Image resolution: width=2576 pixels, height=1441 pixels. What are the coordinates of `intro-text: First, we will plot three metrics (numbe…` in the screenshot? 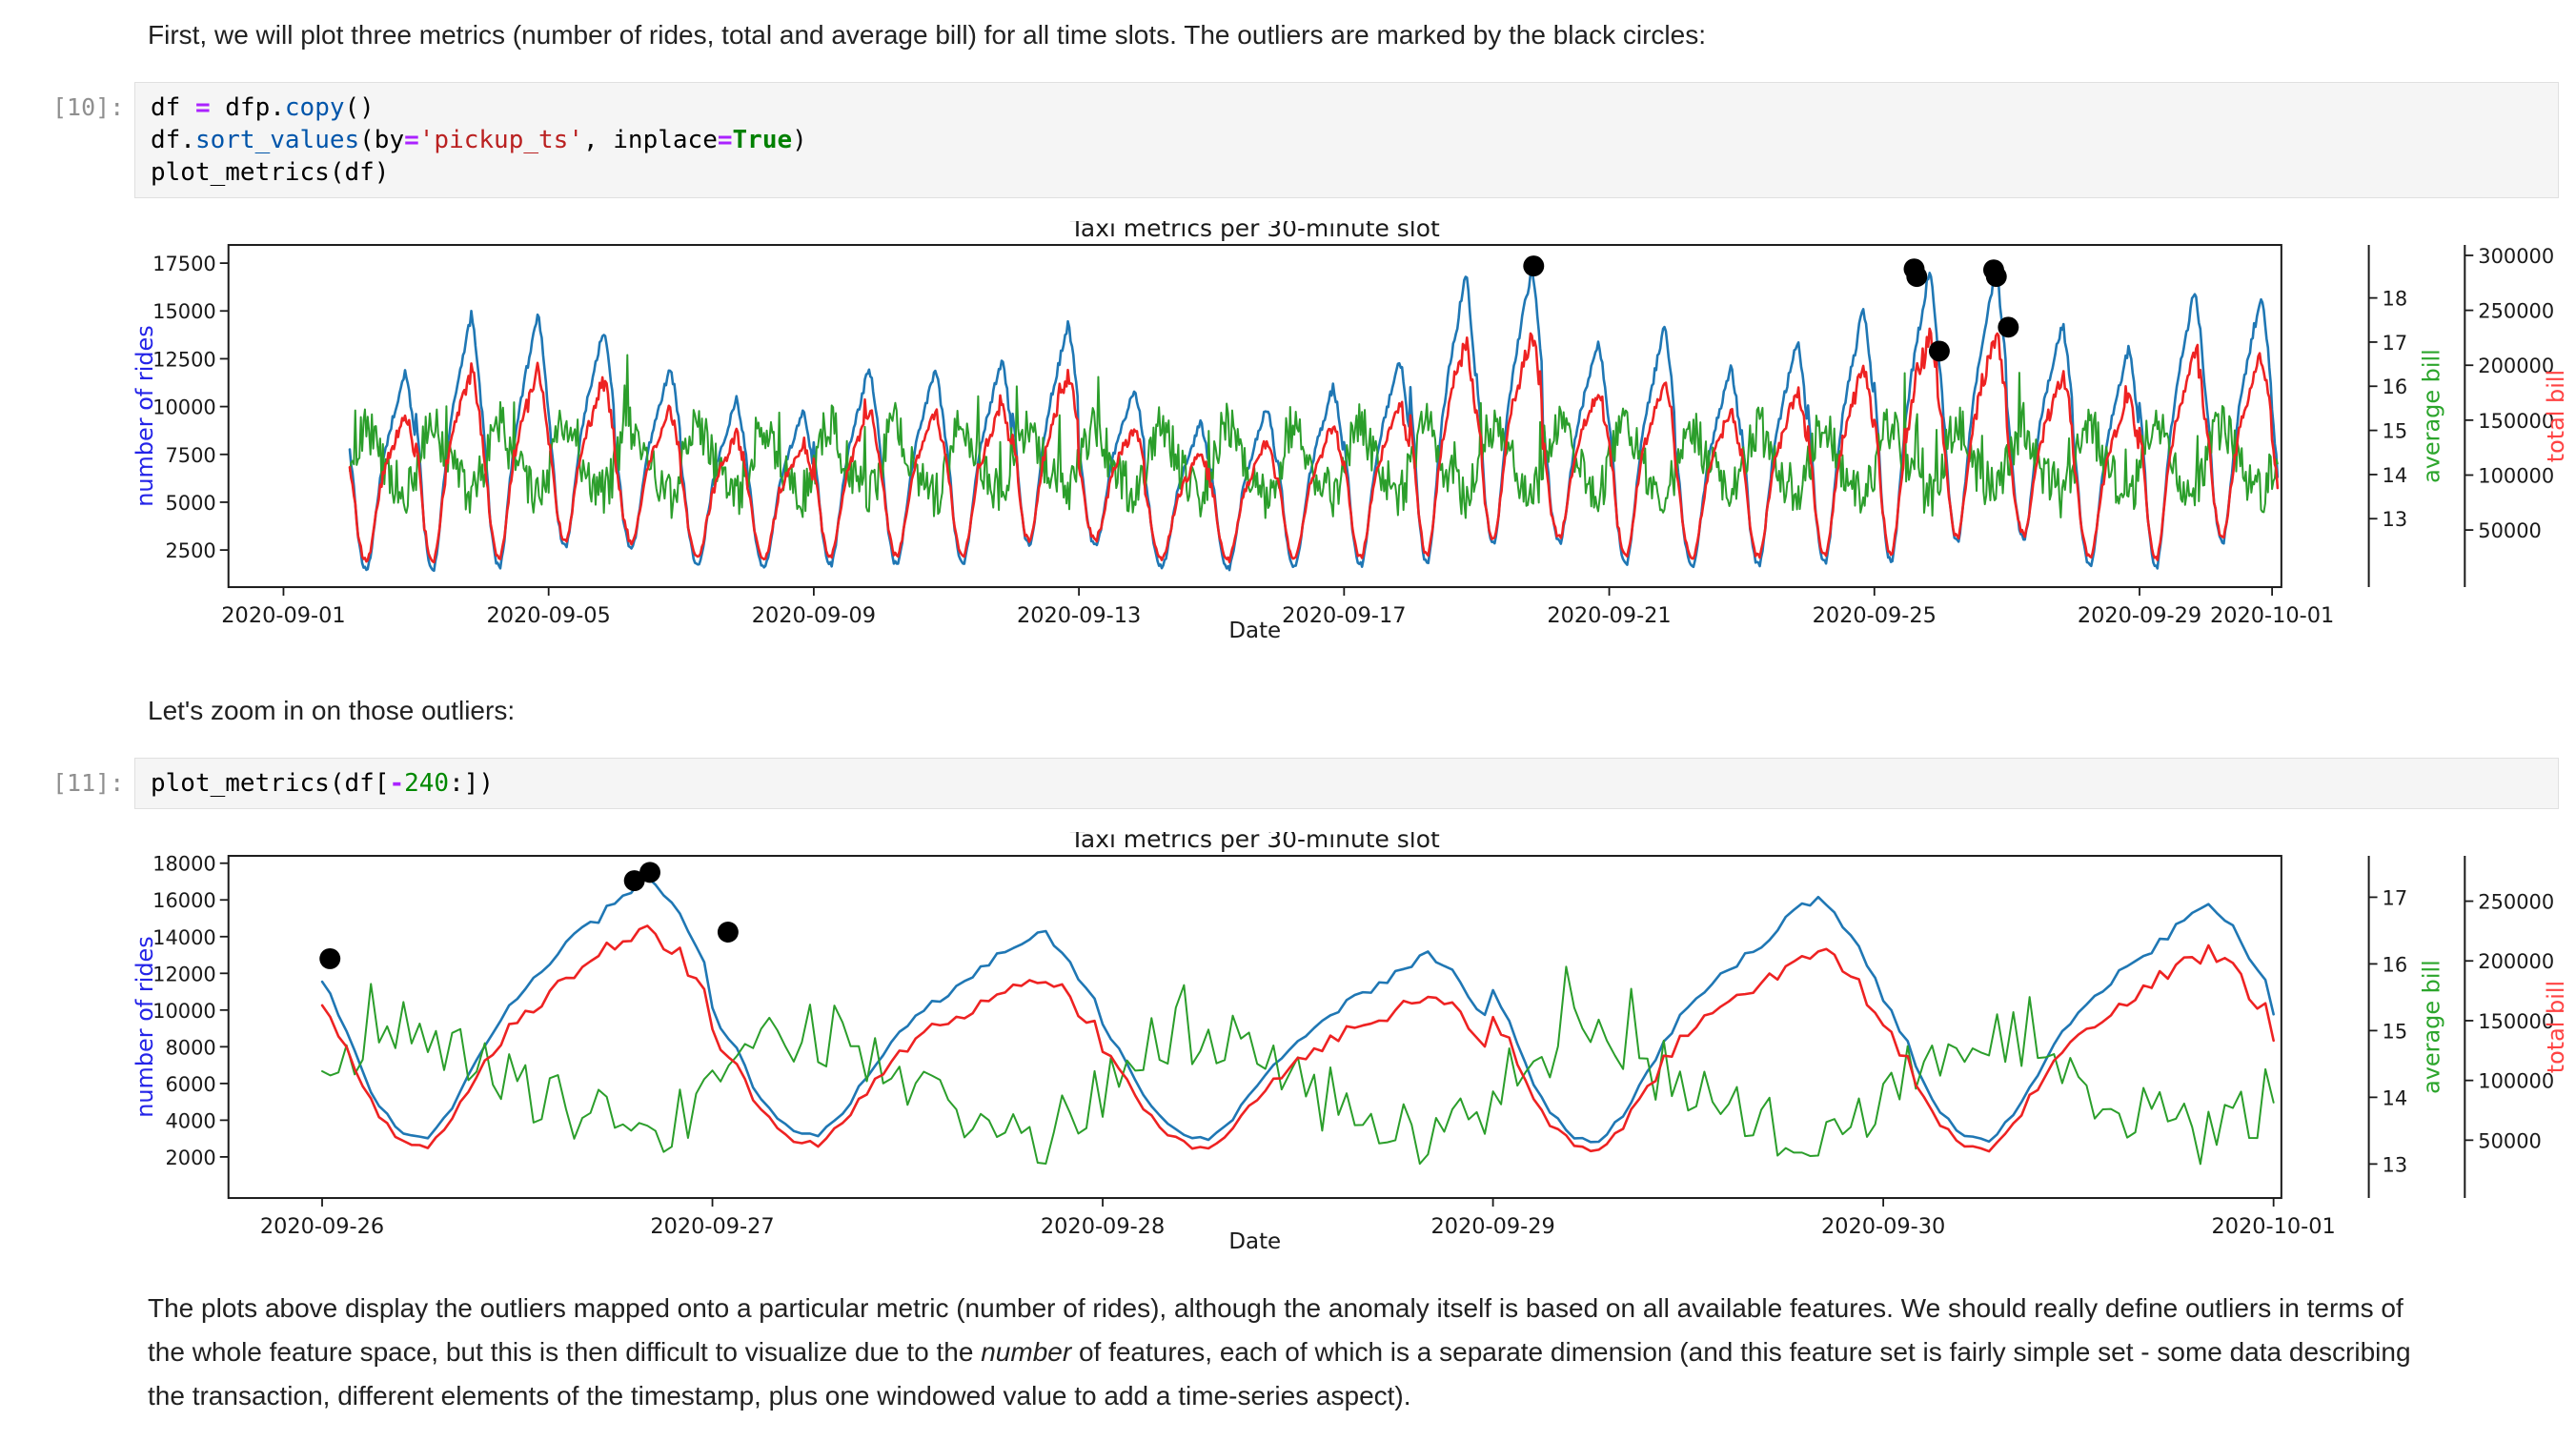 It's located at (927, 35).